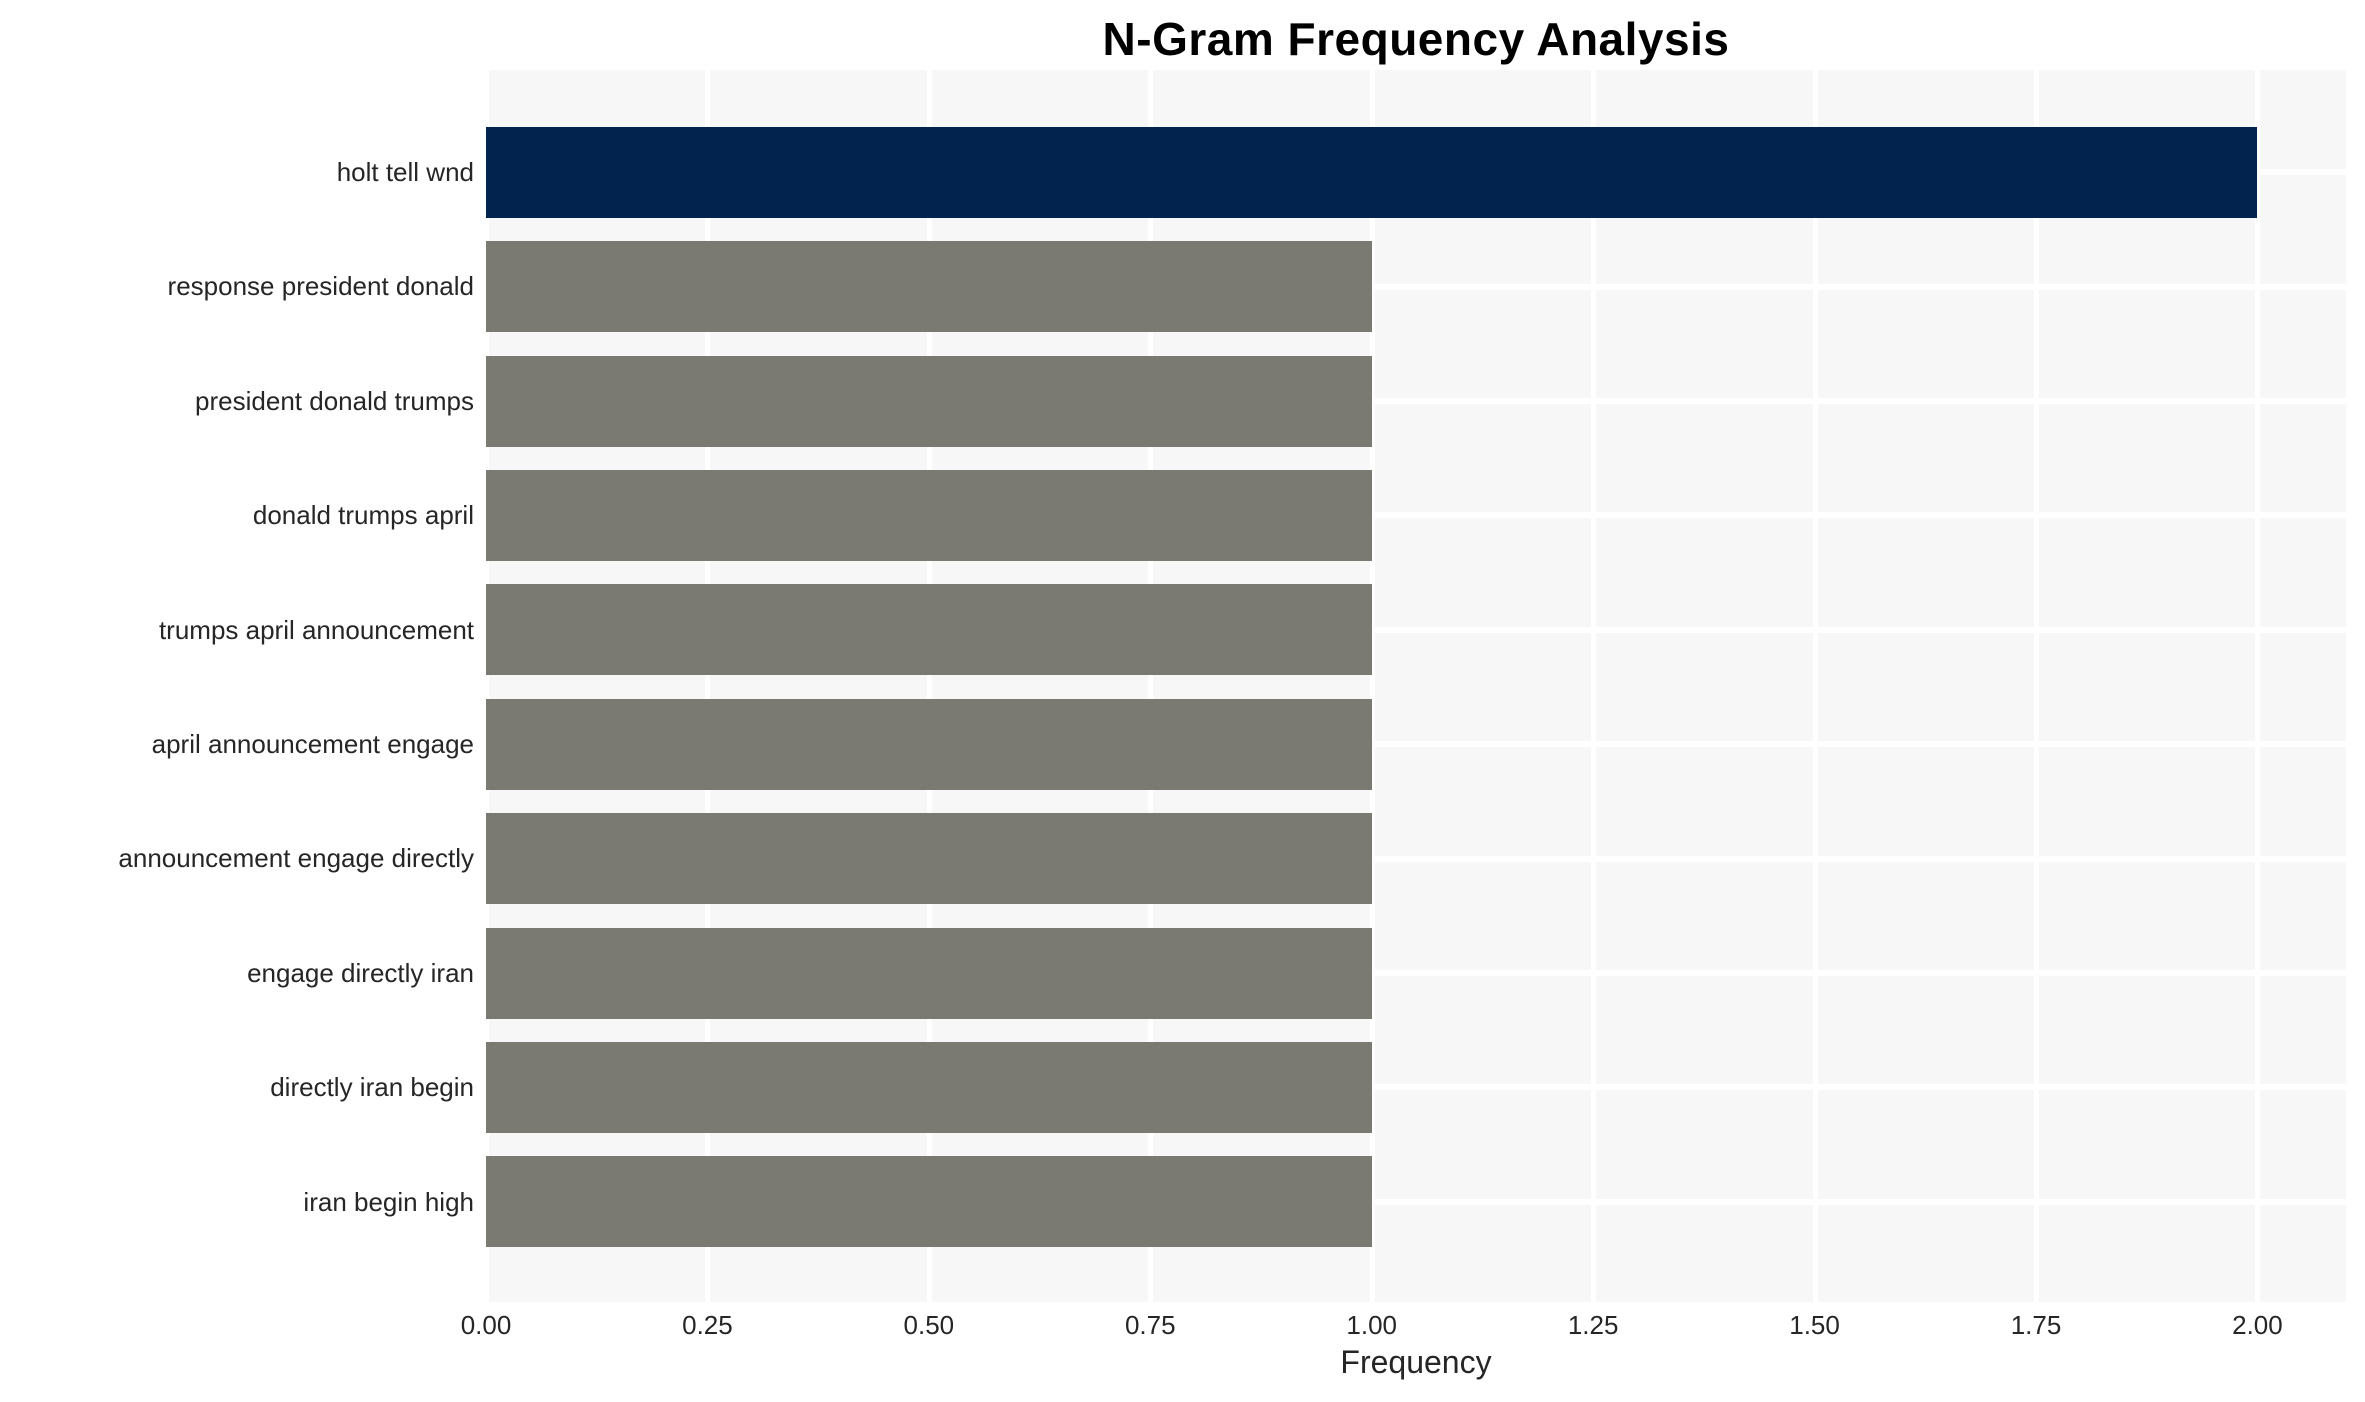 Image resolution: width=2365 pixels, height=1402 pixels. I want to click on category-label: president donald trumps, so click(334, 400).